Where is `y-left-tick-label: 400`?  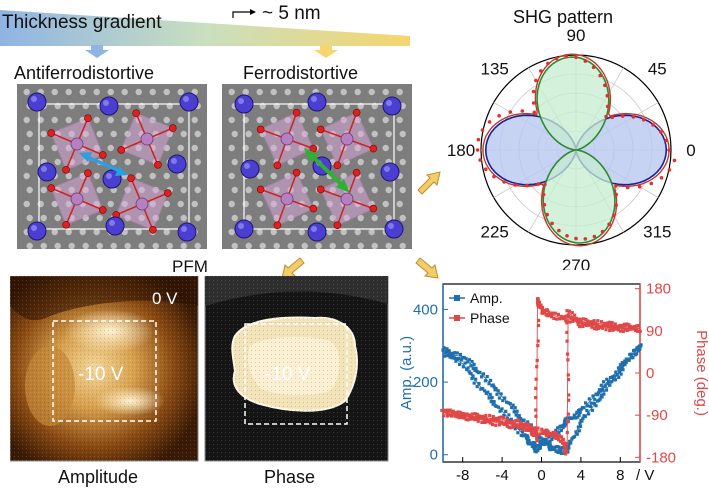
y-left-tick-label: 400 is located at coordinates (425, 309).